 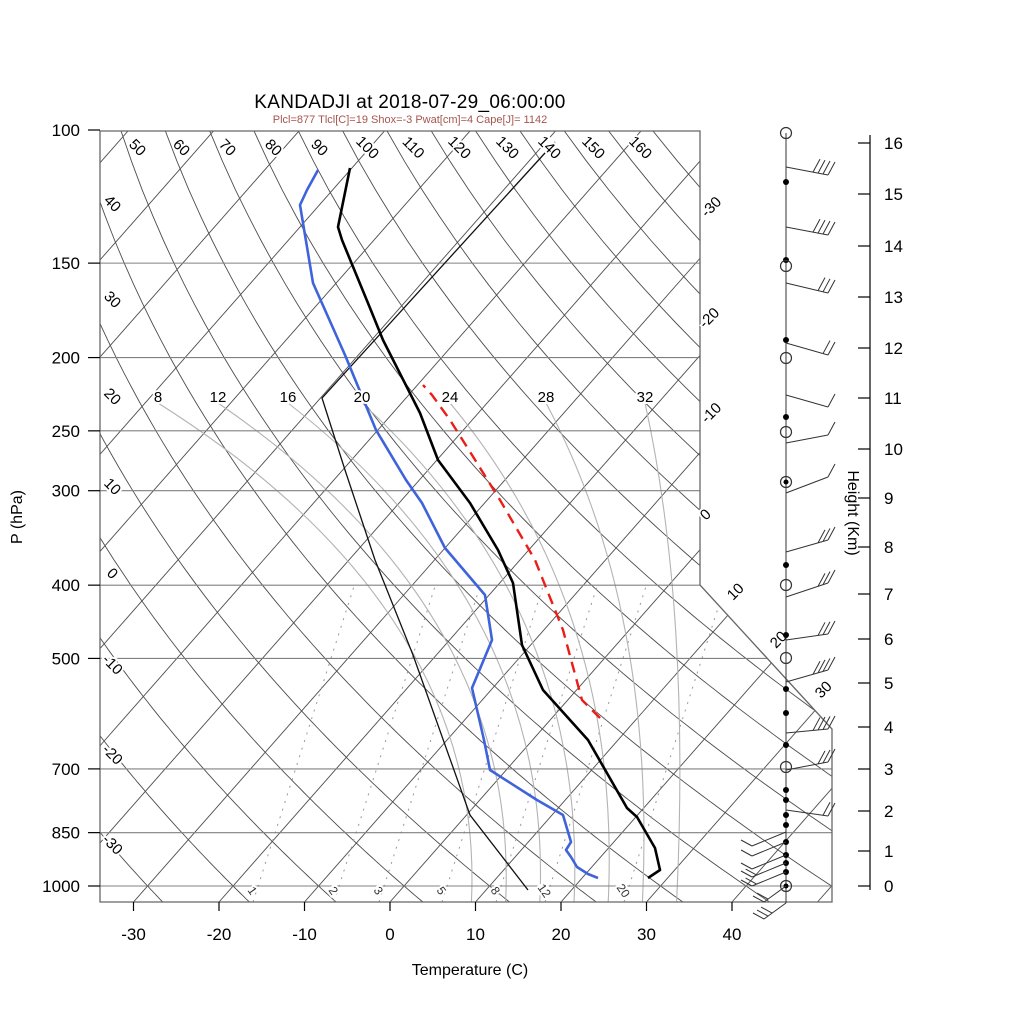 I want to click on svg-text: 60, so click(x=181, y=148).